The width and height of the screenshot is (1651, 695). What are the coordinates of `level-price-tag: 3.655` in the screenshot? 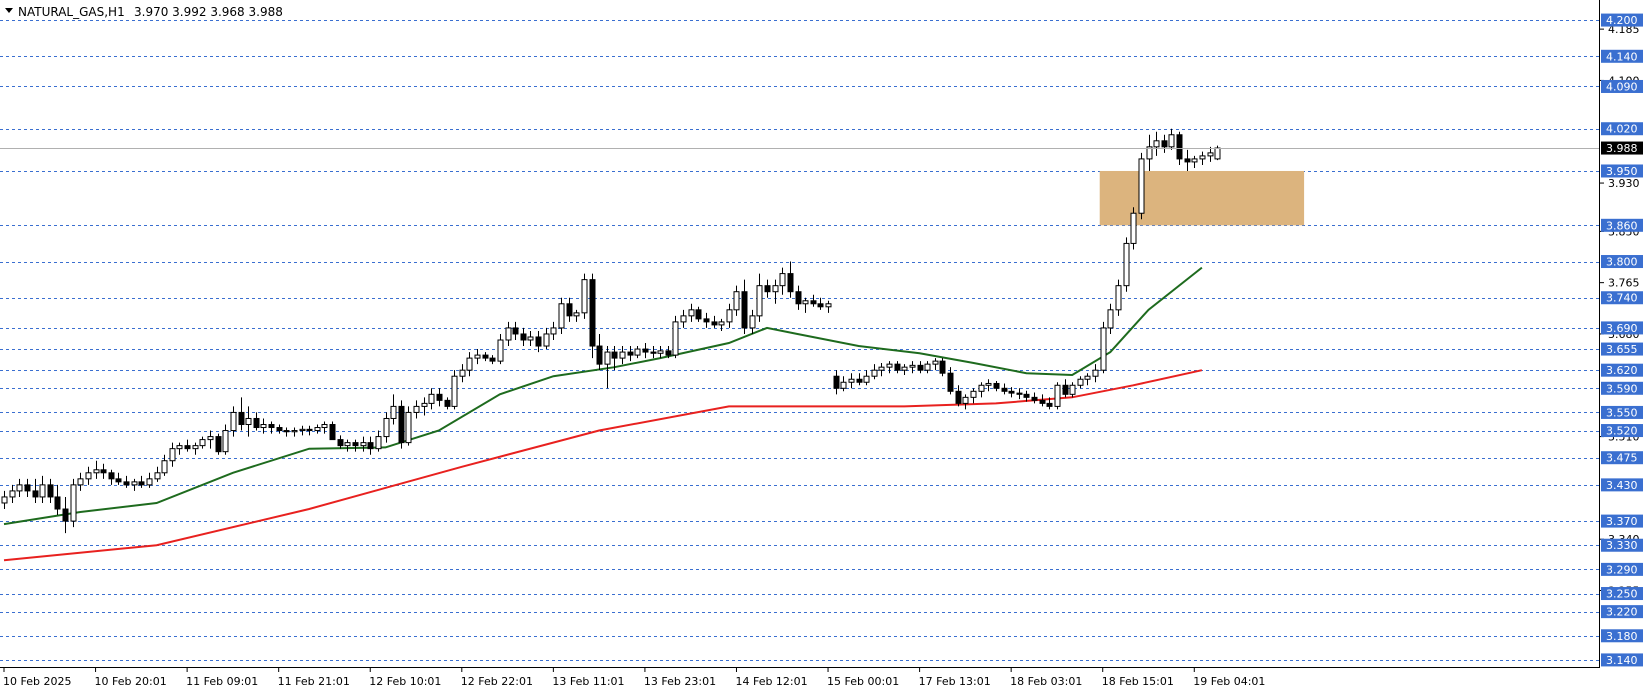 It's located at (1622, 349).